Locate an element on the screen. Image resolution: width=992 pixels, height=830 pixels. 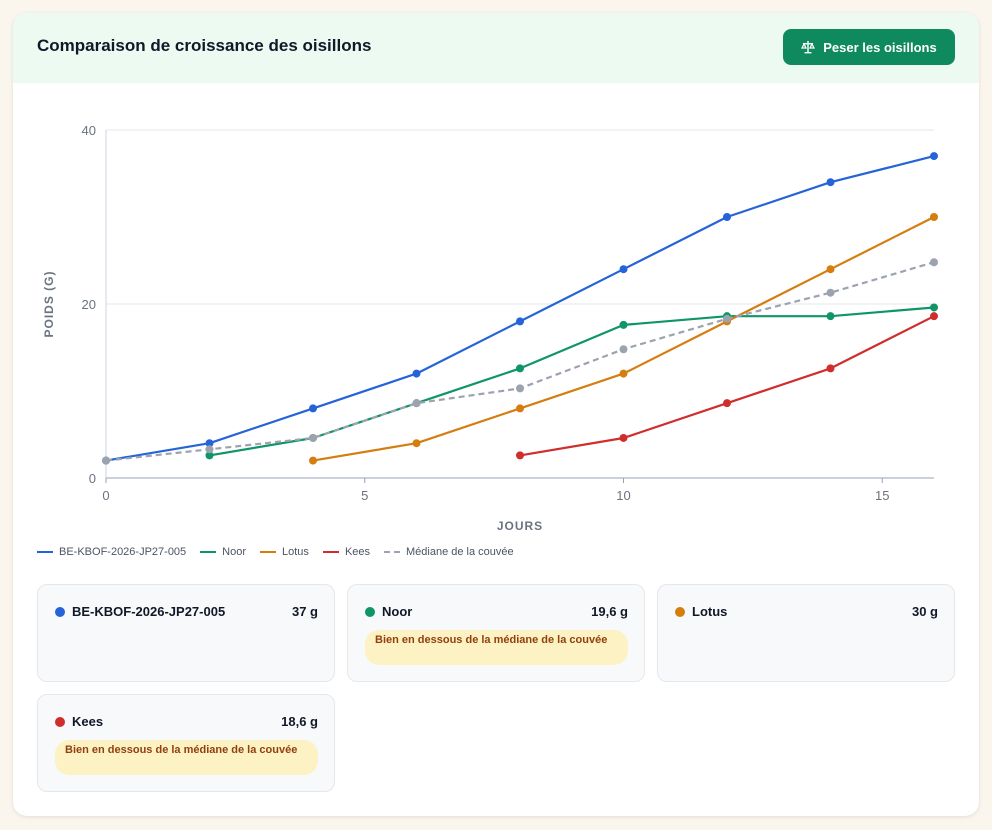
legend-label: BE-KBOF-2026-JP27-005 is located at coordinates (123, 552).